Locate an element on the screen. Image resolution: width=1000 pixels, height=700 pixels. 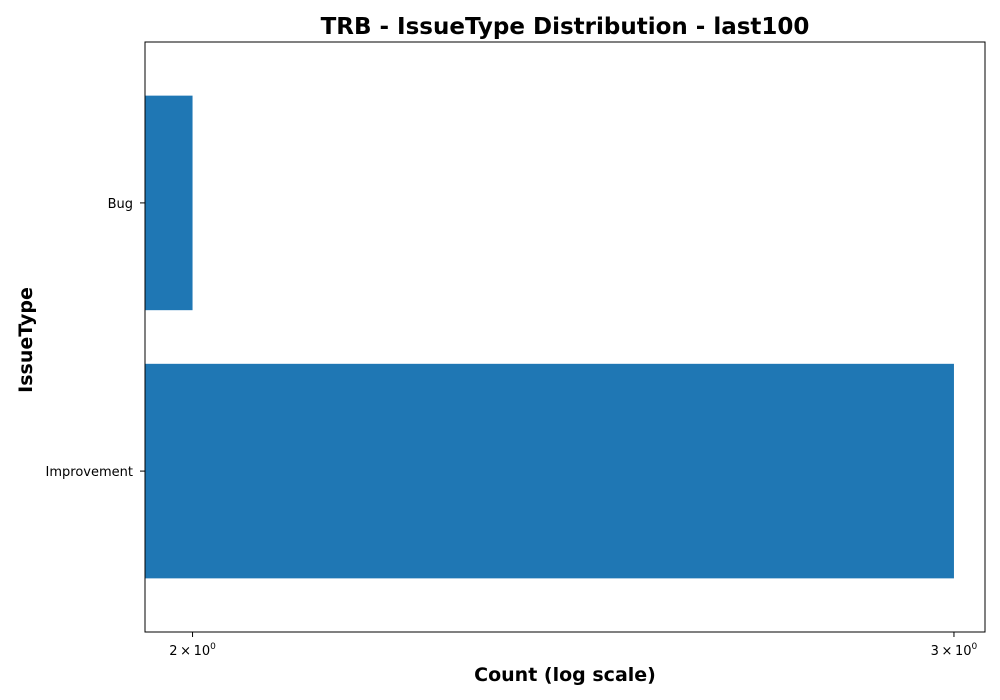
x-tick-label-2: 2 × 100 is located at coordinates (192, 650).